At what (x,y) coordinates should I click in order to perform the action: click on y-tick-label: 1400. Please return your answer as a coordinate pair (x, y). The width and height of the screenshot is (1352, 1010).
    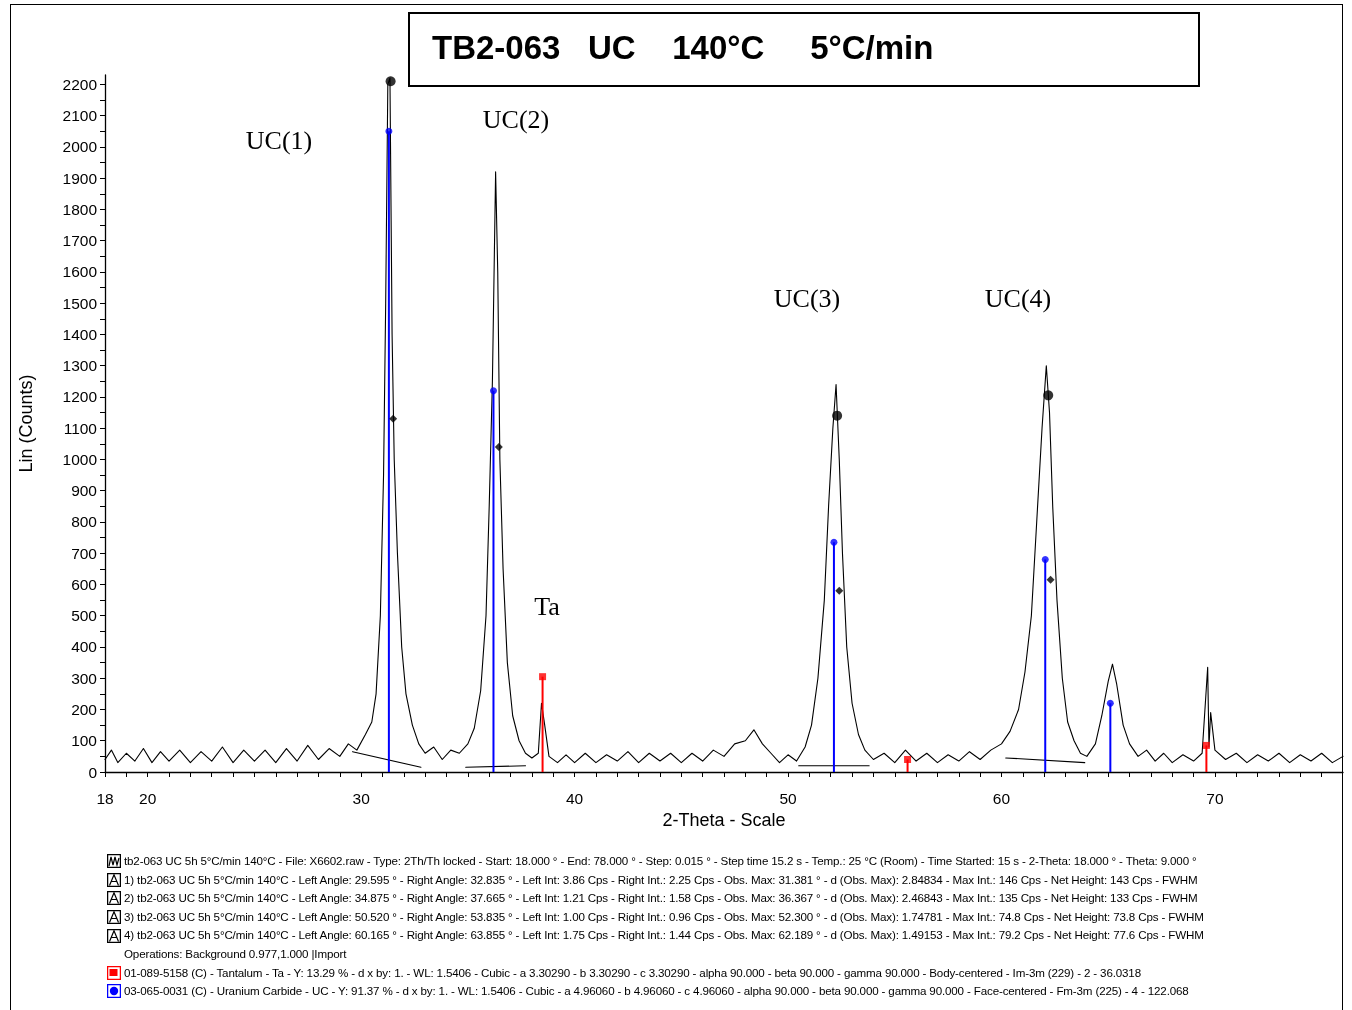
    Looking at the image, I should click on (80, 334).